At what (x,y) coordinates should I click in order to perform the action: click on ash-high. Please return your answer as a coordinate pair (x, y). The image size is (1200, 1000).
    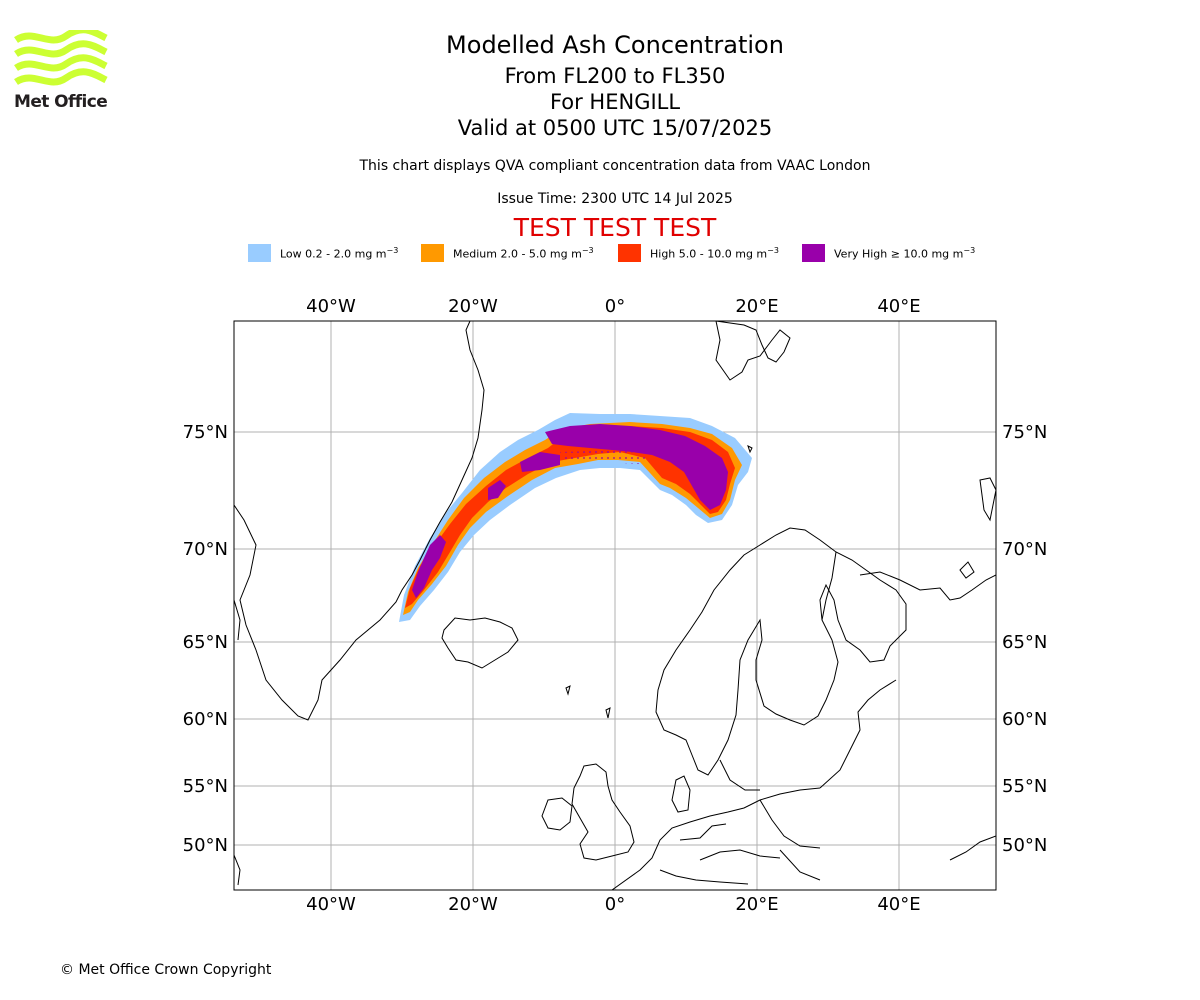
    Looking at the image, I should click on (570, 517).